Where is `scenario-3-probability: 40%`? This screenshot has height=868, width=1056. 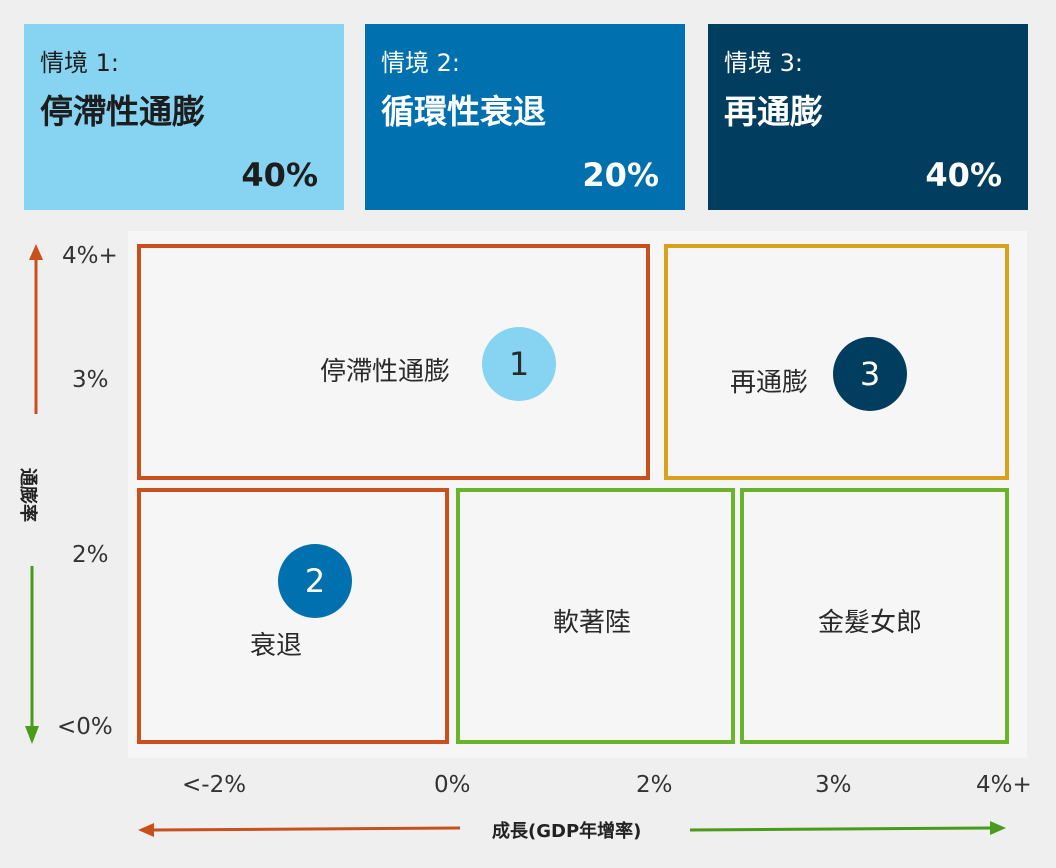 scenario-3-probability: 40% is located at coordinates (963, 175).